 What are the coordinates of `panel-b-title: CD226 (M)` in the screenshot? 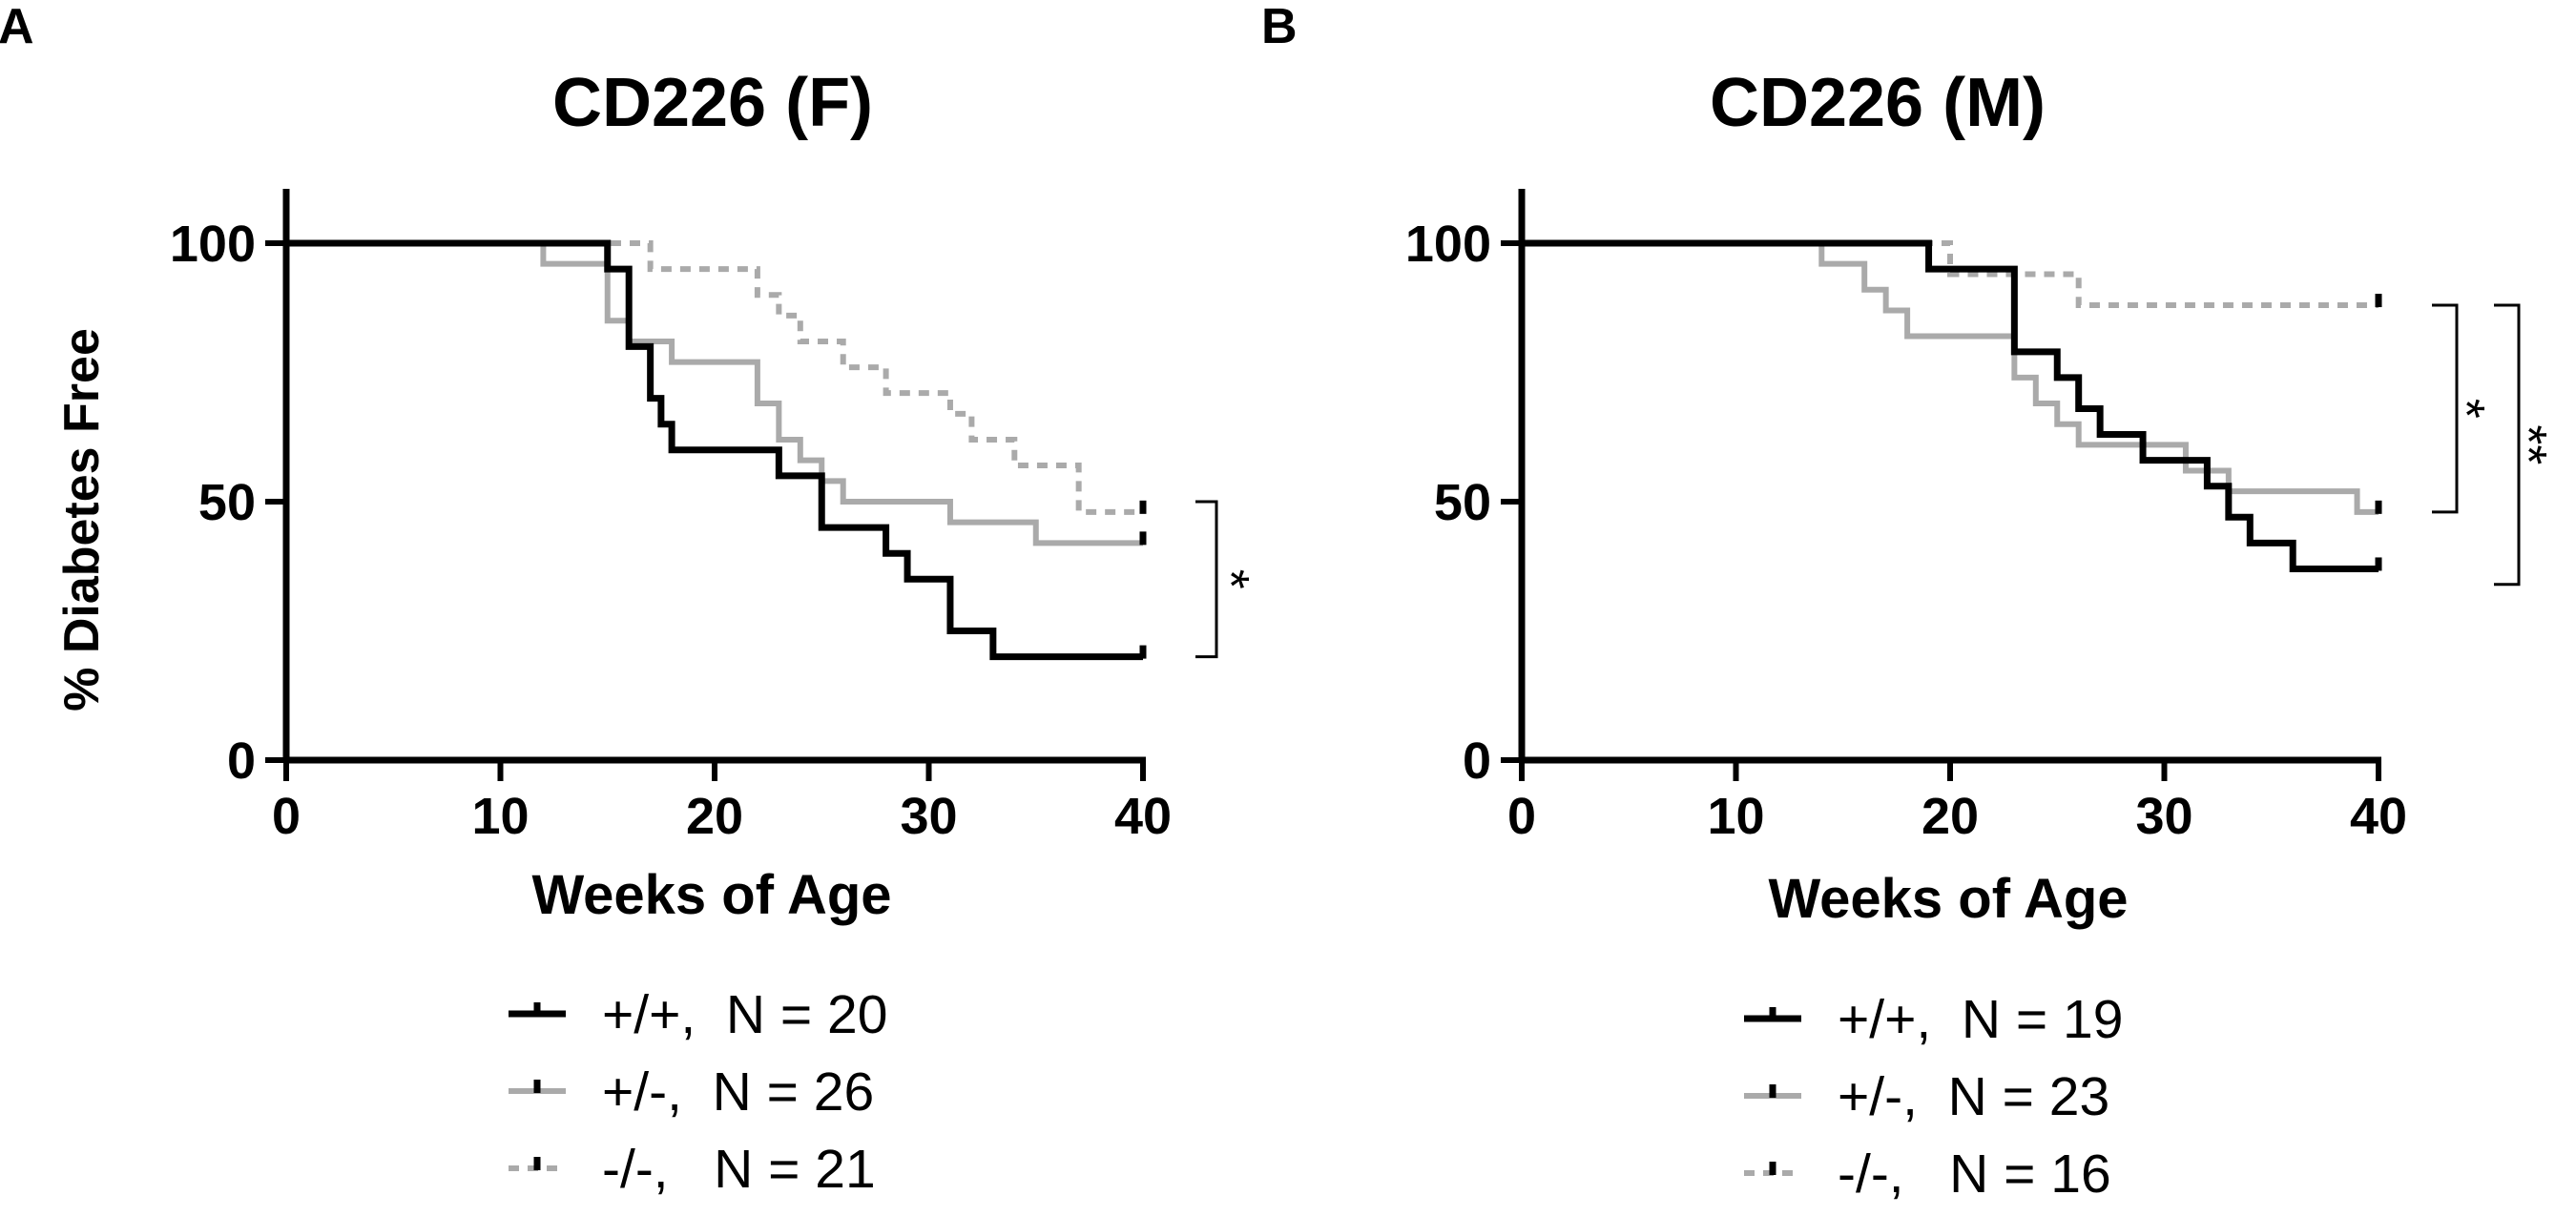 It's located at (1878, 103).